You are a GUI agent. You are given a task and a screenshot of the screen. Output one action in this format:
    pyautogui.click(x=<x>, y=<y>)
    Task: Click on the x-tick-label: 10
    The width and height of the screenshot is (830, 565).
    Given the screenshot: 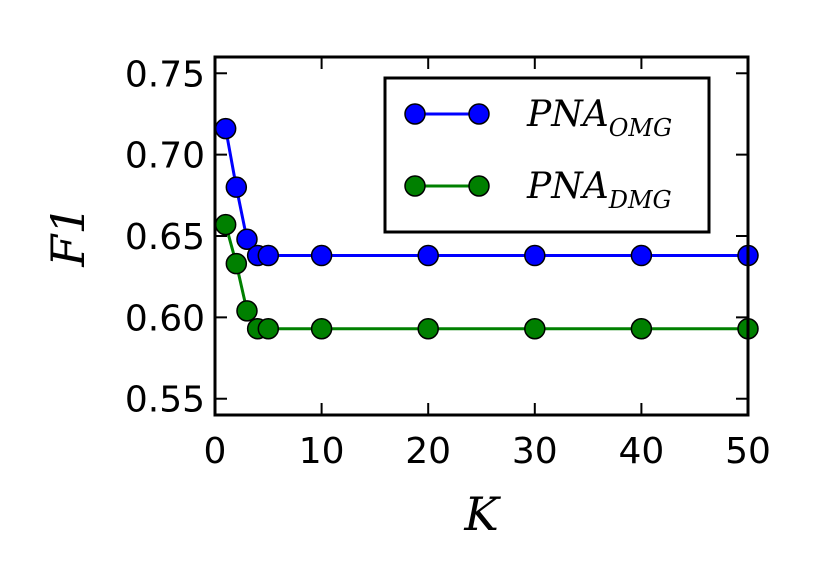 What is the action you would take?
    pyautogui.click(x=322, y=451)
    